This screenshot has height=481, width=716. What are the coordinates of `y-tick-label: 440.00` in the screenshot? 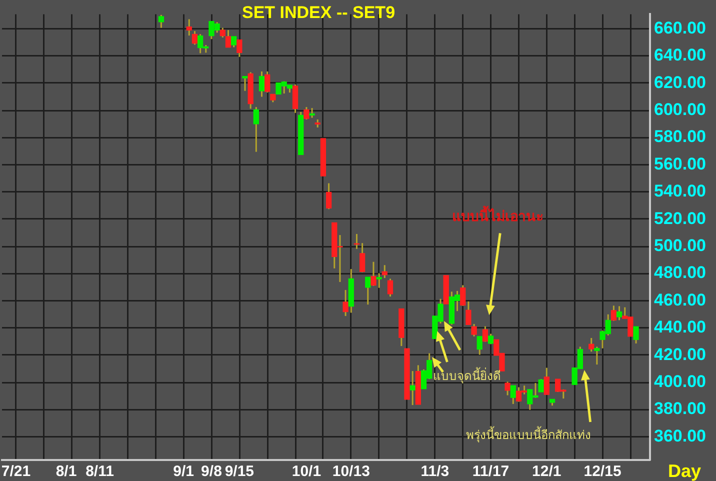 It's located at (680, 327).